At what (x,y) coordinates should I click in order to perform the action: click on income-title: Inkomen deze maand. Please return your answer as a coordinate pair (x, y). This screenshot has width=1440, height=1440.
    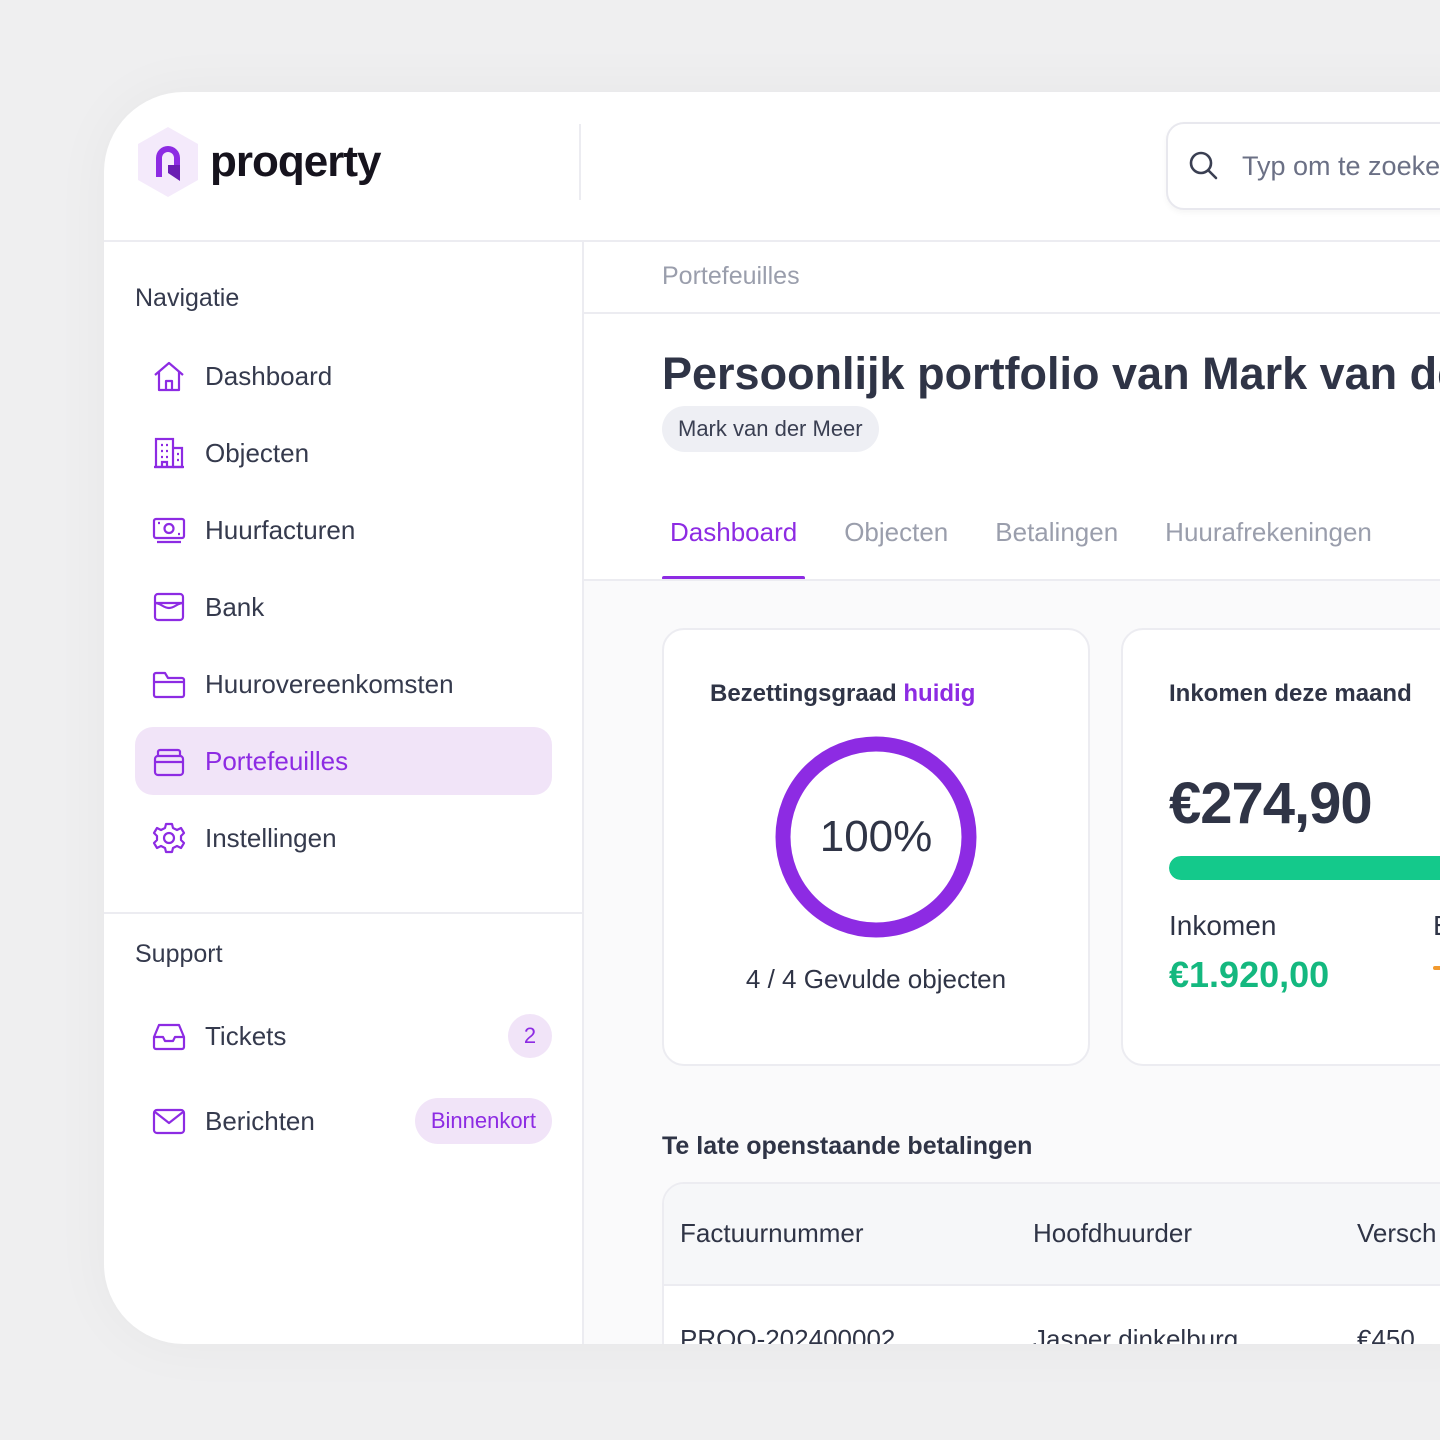
    Looking at the image, I should click on (1290, 693).